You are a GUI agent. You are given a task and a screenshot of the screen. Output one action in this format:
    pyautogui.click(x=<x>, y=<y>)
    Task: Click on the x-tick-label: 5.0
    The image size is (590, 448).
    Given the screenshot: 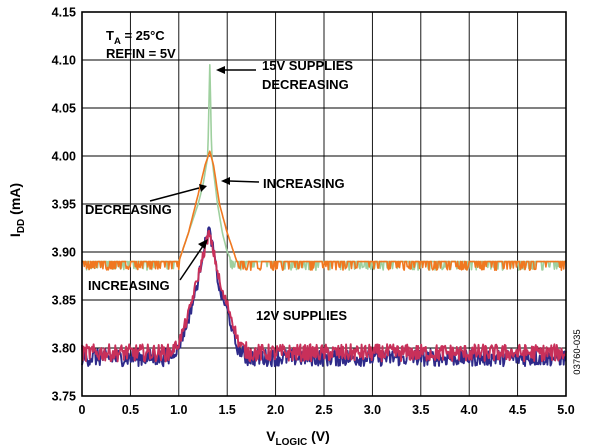 What is the action you would take?
    pyautogui.click(x=565, y=410)
    